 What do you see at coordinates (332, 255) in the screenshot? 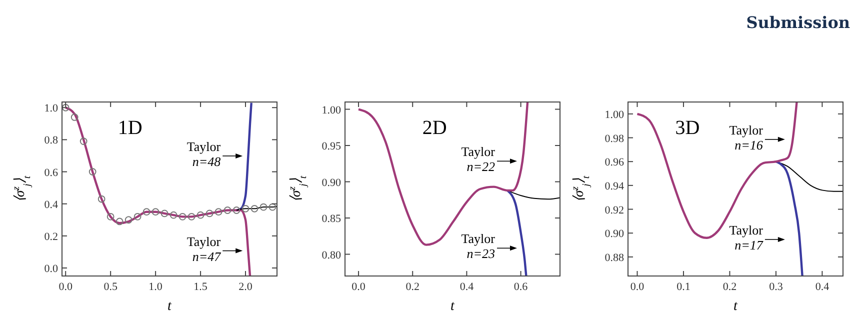
I see `y-tick-label: 0.80` at bounding box center [332, 255].